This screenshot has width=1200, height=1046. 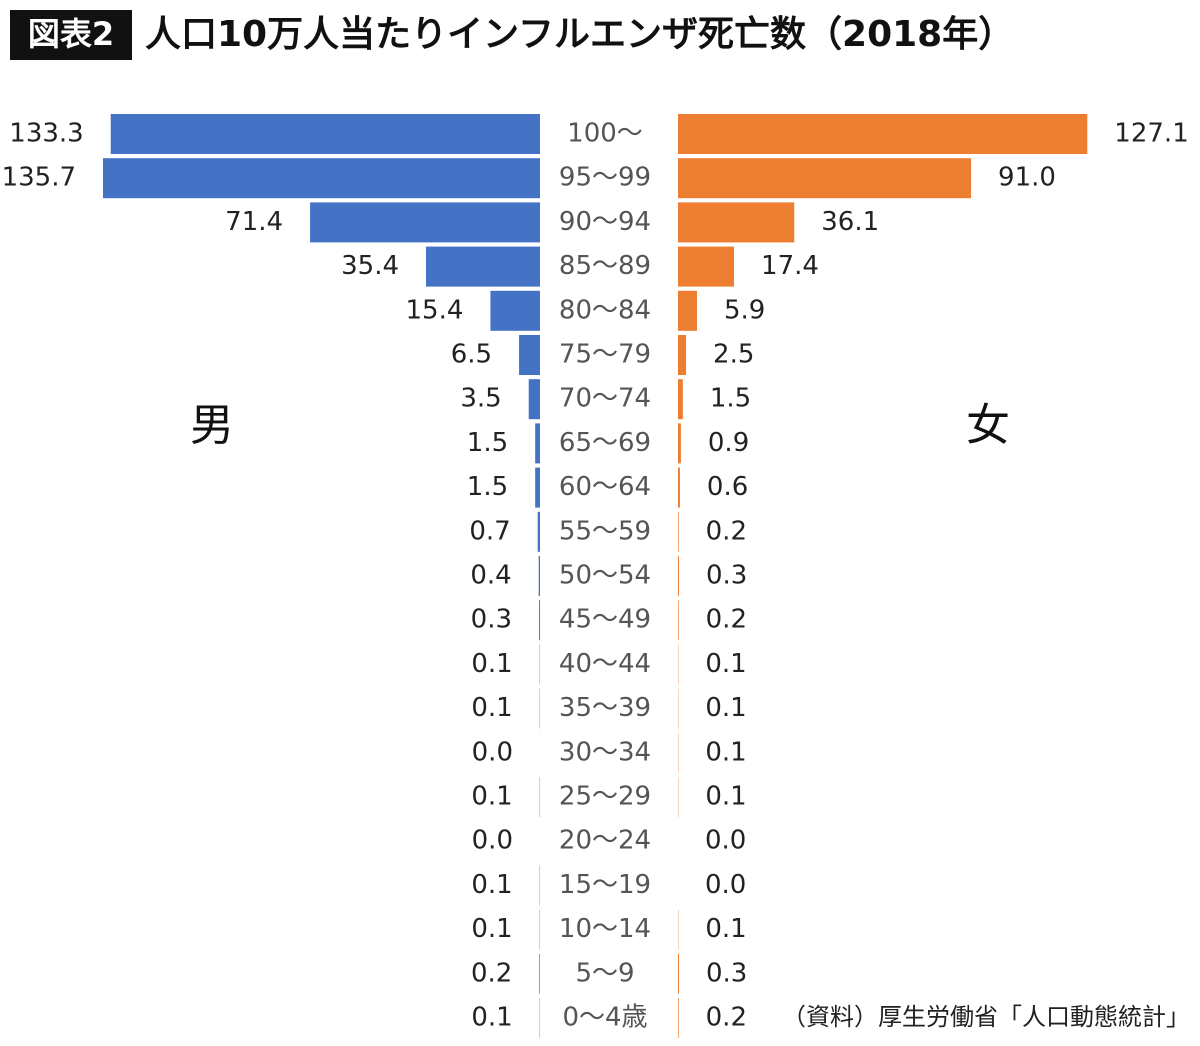 What do you see at coordinates (727, 487) in the screenshot?
I see `value-label: 0.6` at bounding box center [727, 487].